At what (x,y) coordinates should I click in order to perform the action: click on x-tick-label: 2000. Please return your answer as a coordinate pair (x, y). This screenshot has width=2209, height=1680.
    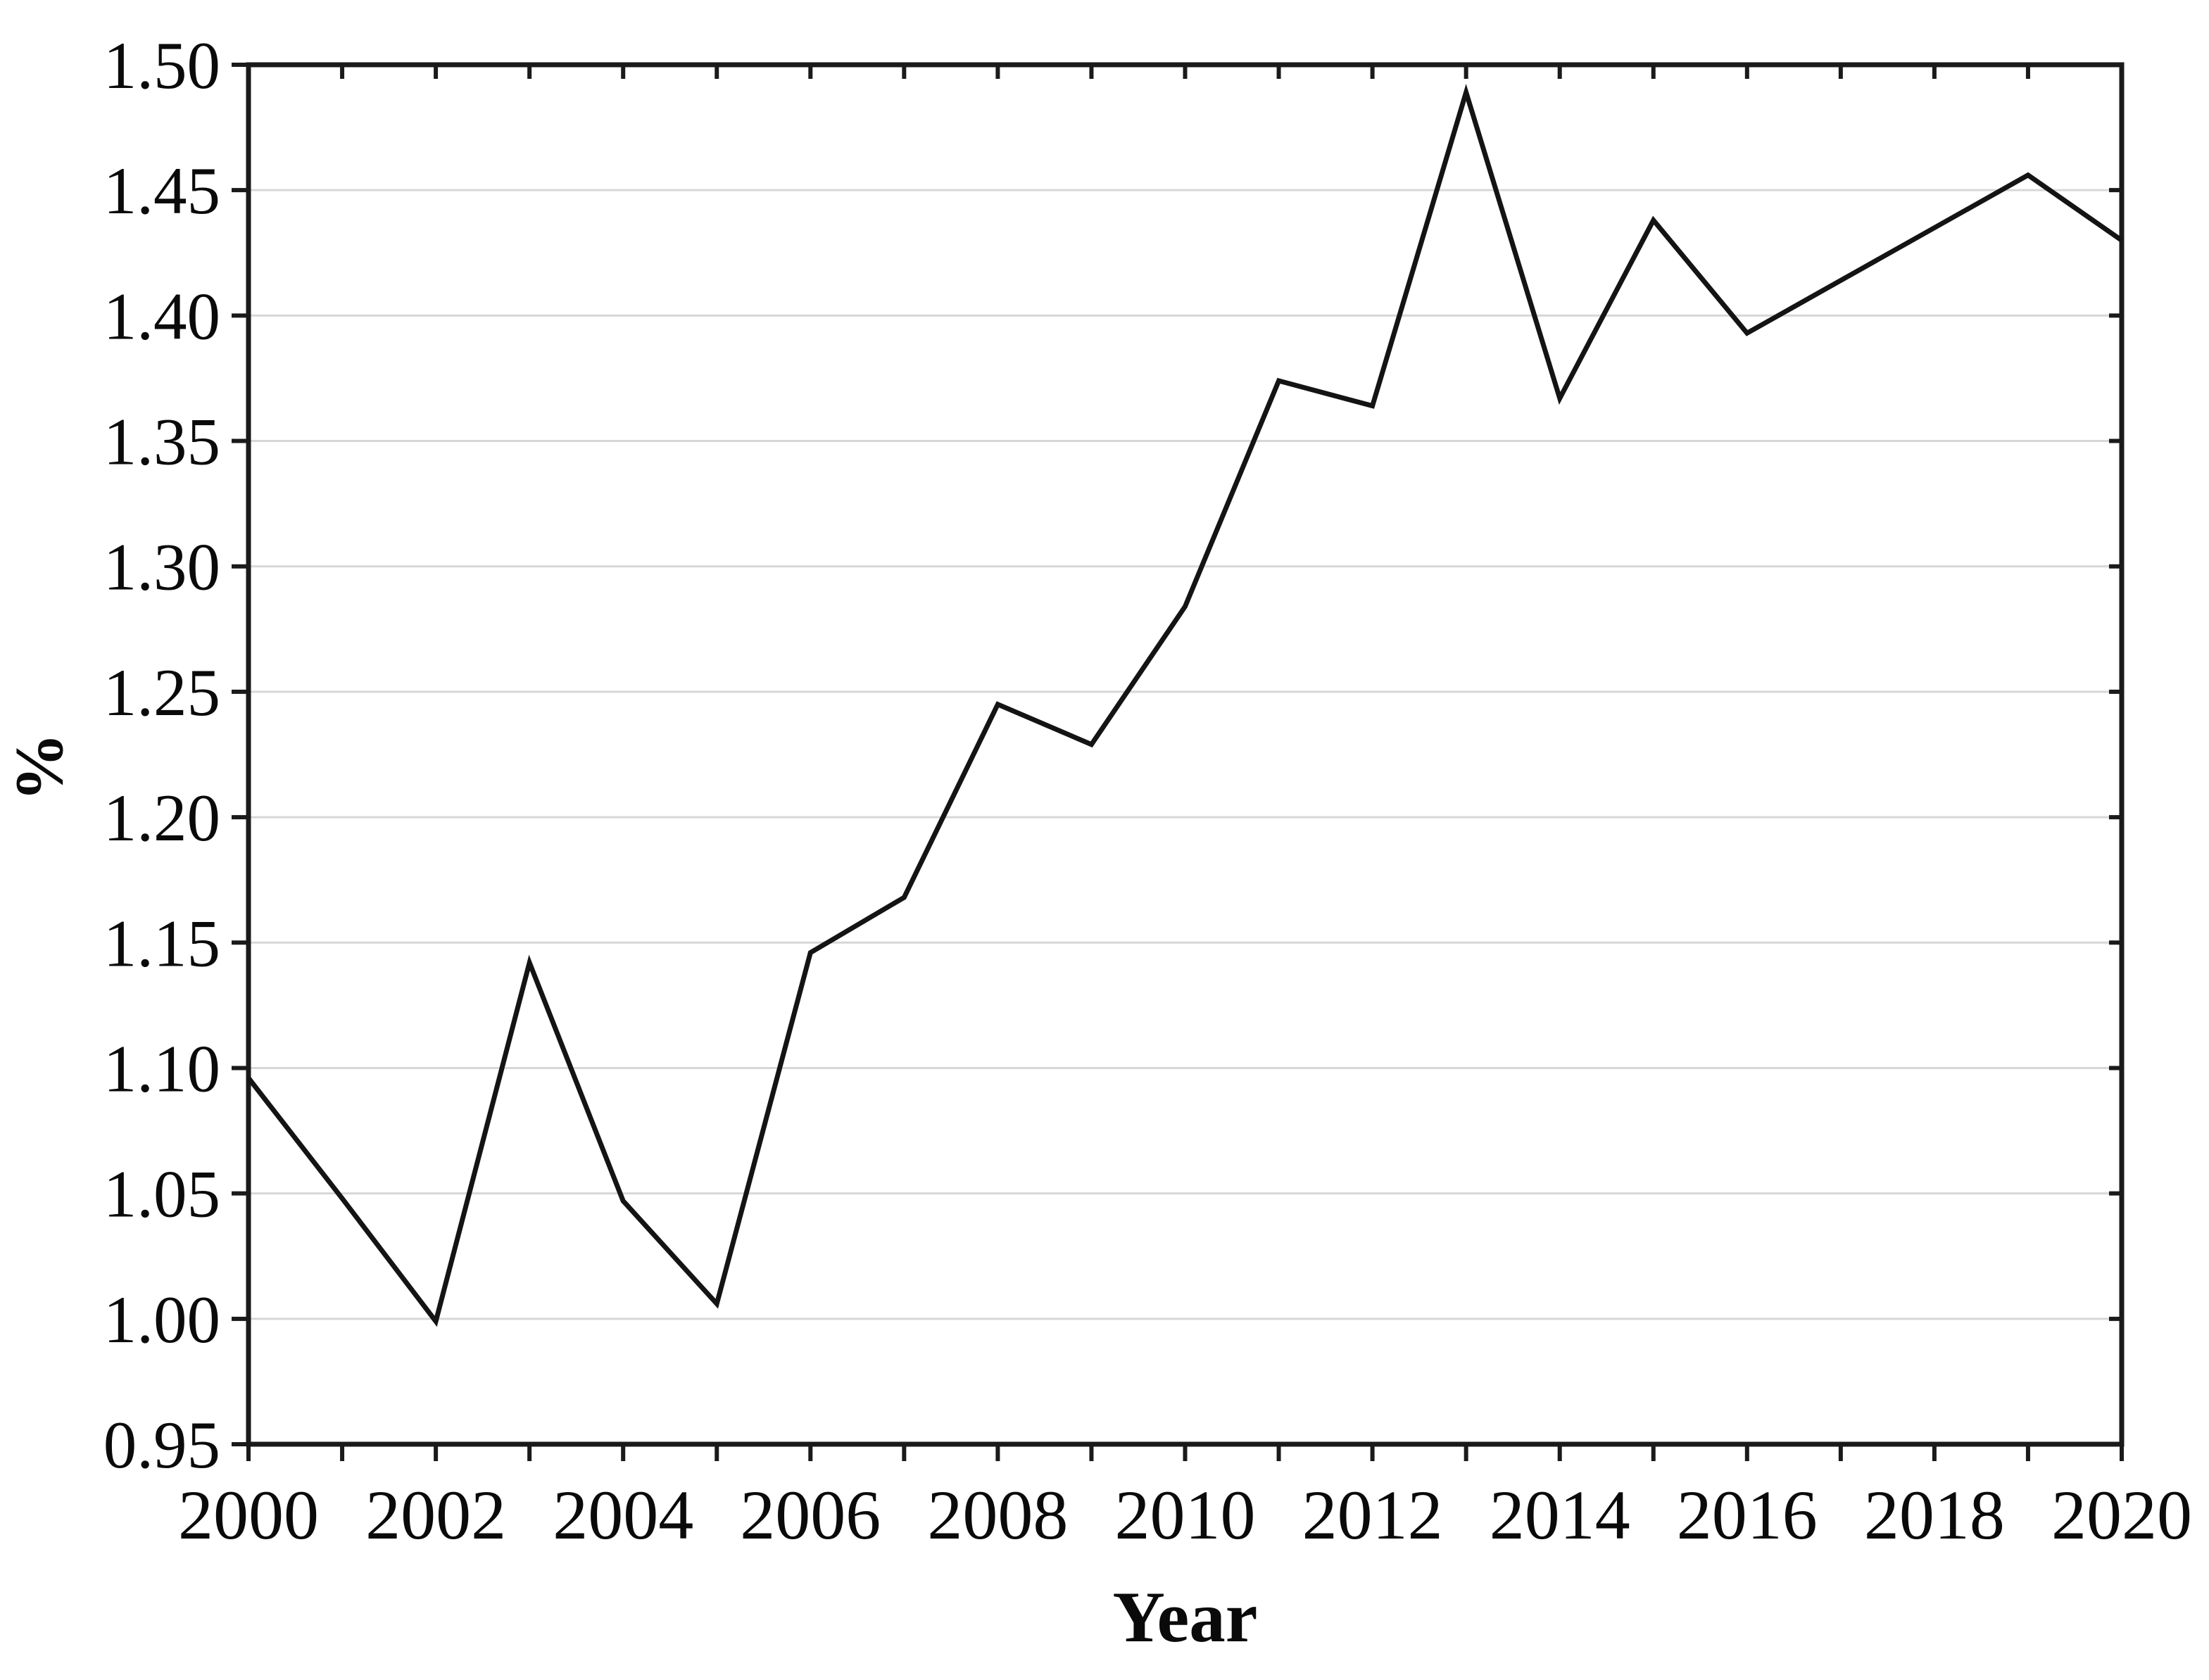
    Looking at the image, I should click on (248, 1515).